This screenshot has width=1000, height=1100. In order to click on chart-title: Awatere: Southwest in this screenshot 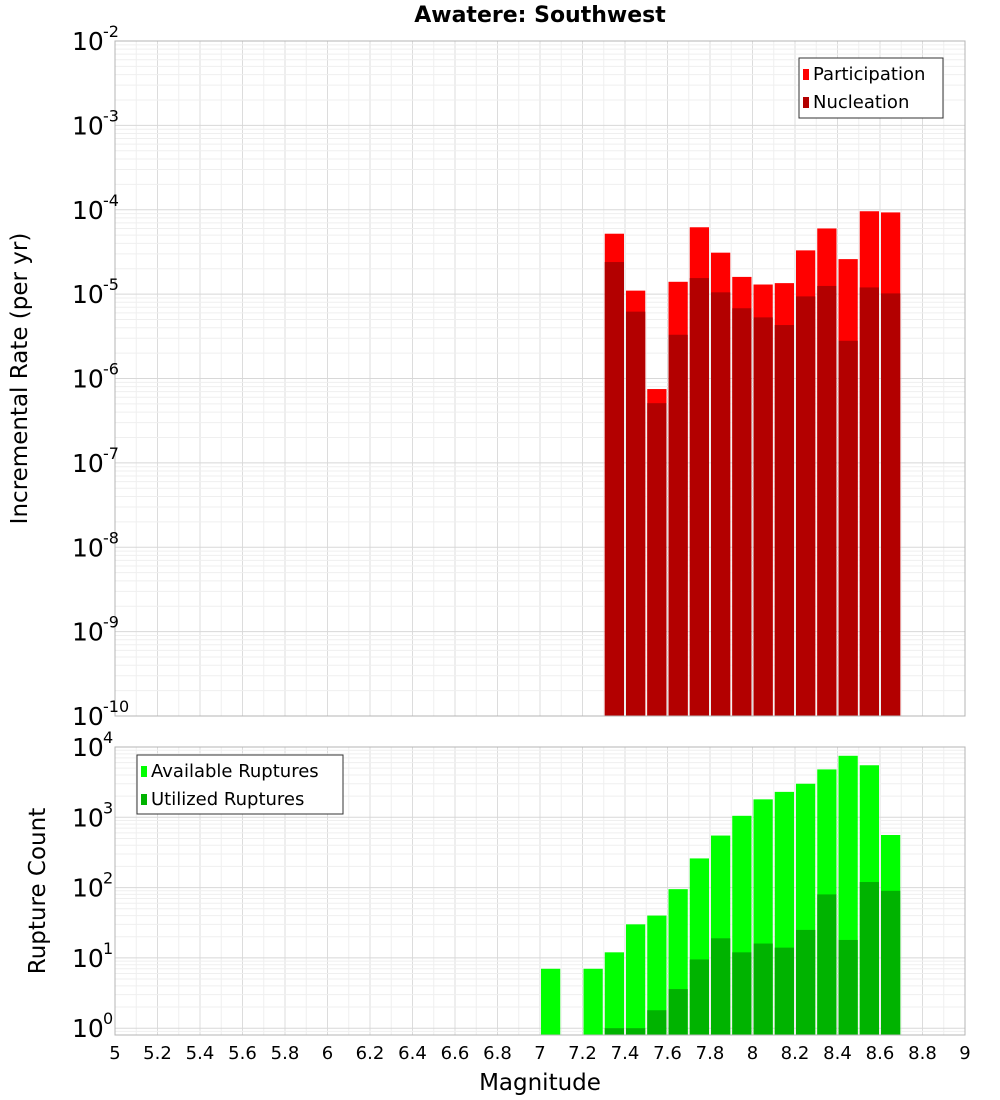, I will do `click(540, 15)`.